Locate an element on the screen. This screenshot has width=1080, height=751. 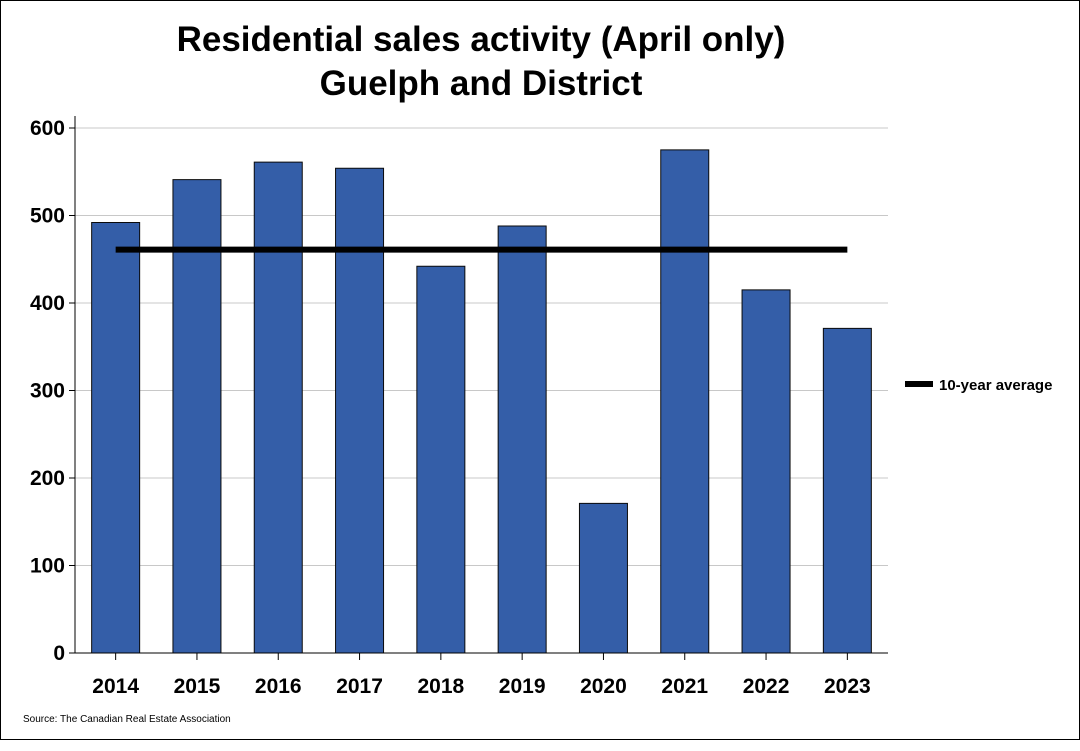
y-tick-labels: 0 100 200 300 400 500 600 is located at coordinates (52, 391).